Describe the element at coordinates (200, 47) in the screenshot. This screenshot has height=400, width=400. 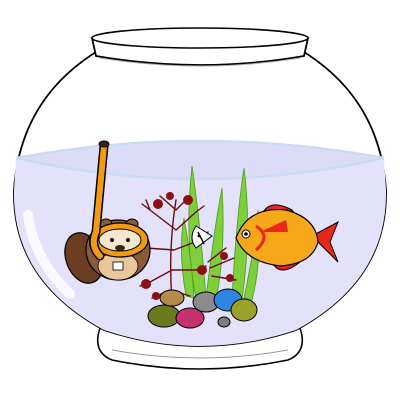
I see `bowl-rim` at that location.